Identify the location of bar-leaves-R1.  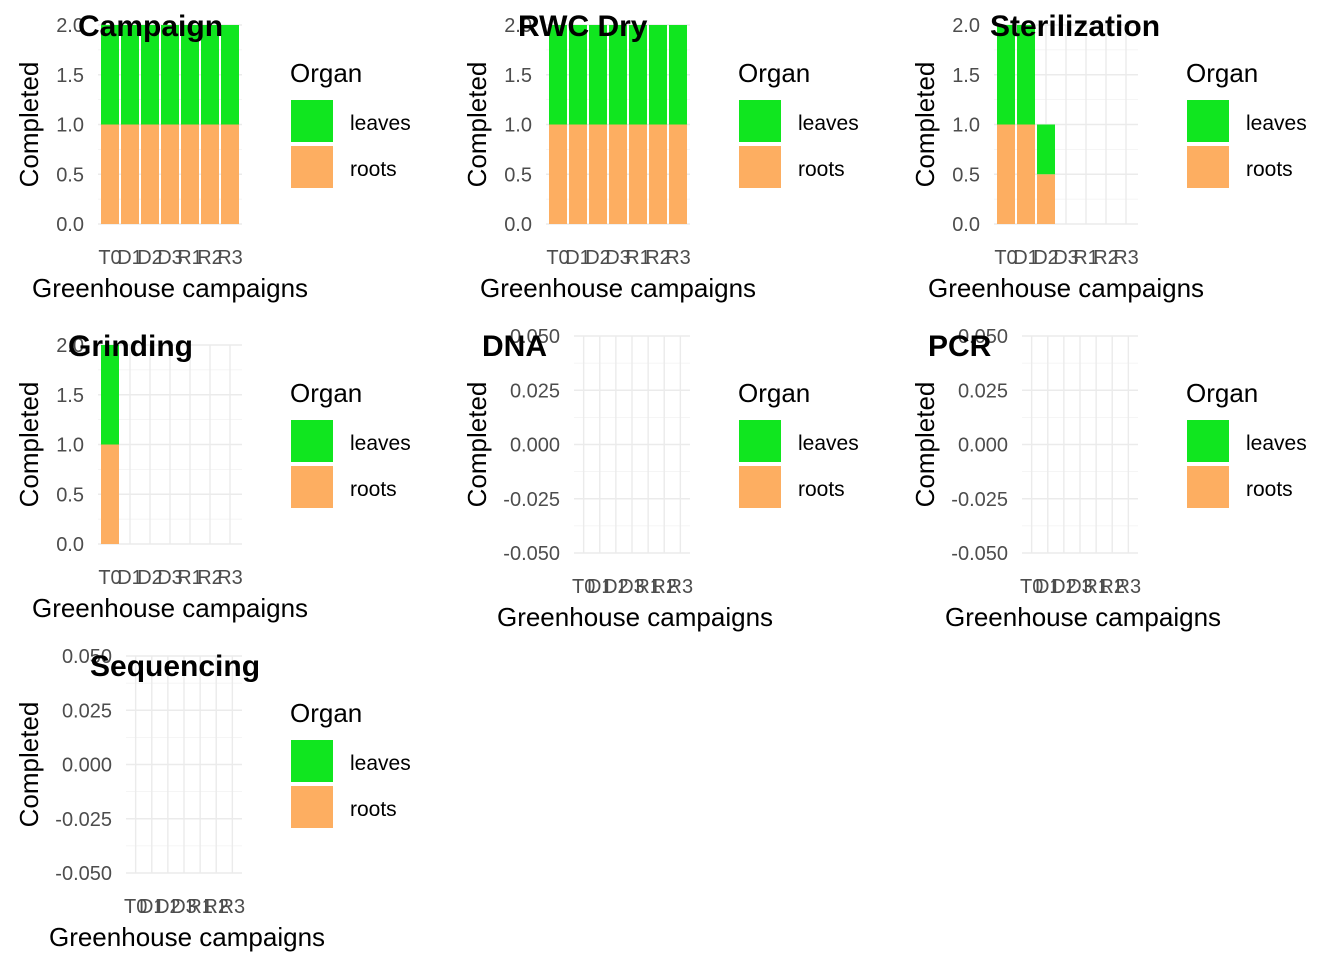
(638, 75).